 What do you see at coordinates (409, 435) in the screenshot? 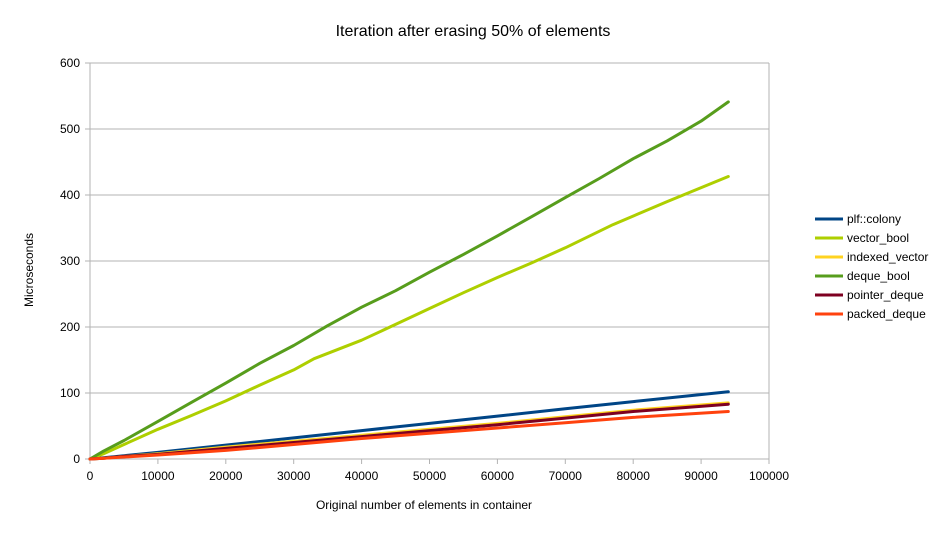
I see `series-line-packed-deque` at bounding box center [409, 435].